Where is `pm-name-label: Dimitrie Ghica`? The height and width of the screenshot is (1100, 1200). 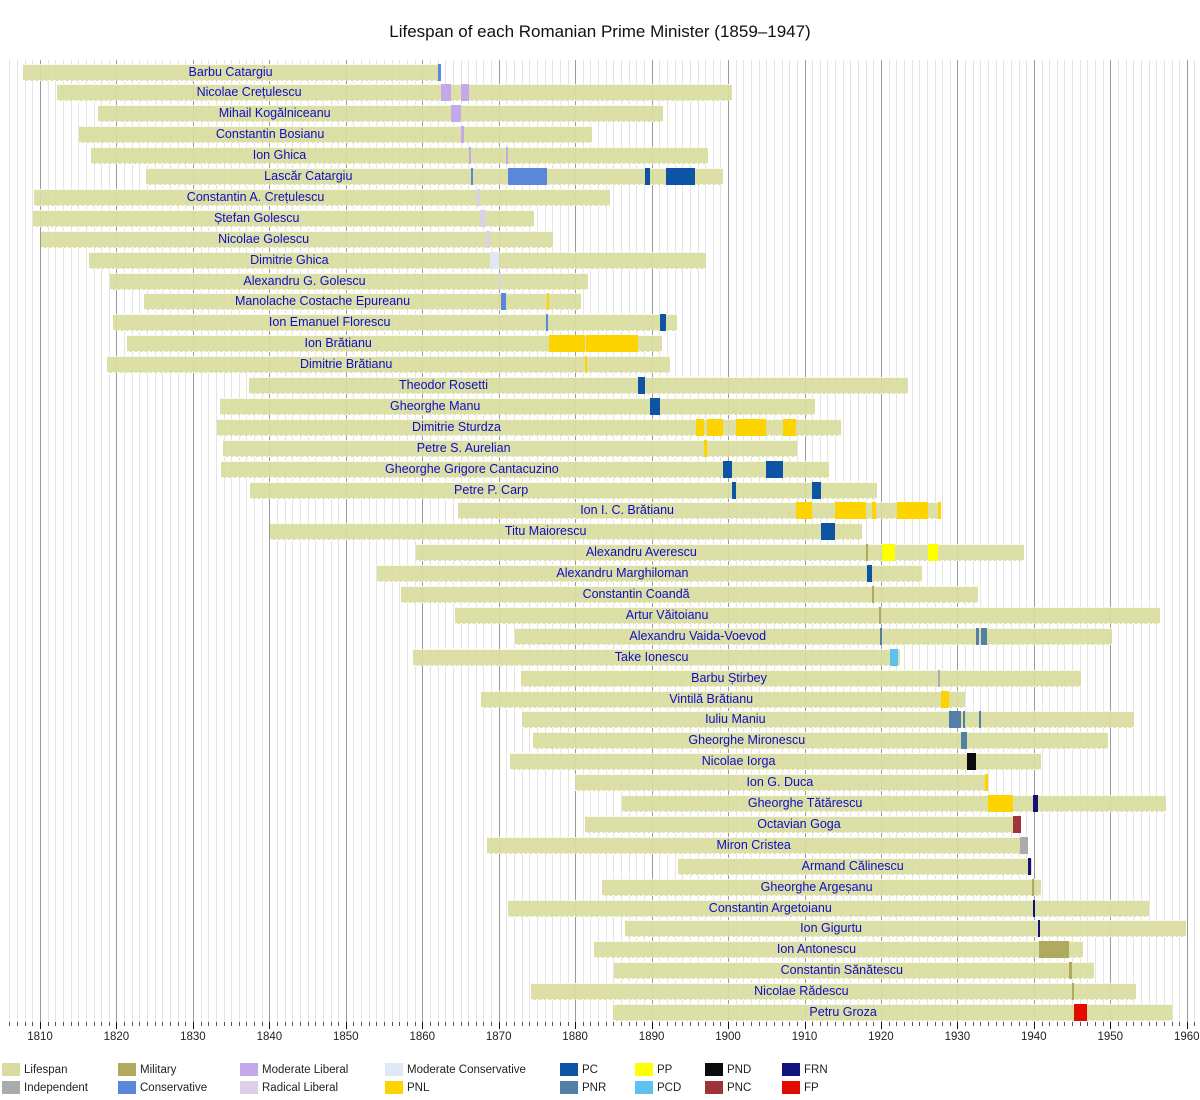
pm-name-label: Dimitrie Ghica is located at coordinates (289, 259).